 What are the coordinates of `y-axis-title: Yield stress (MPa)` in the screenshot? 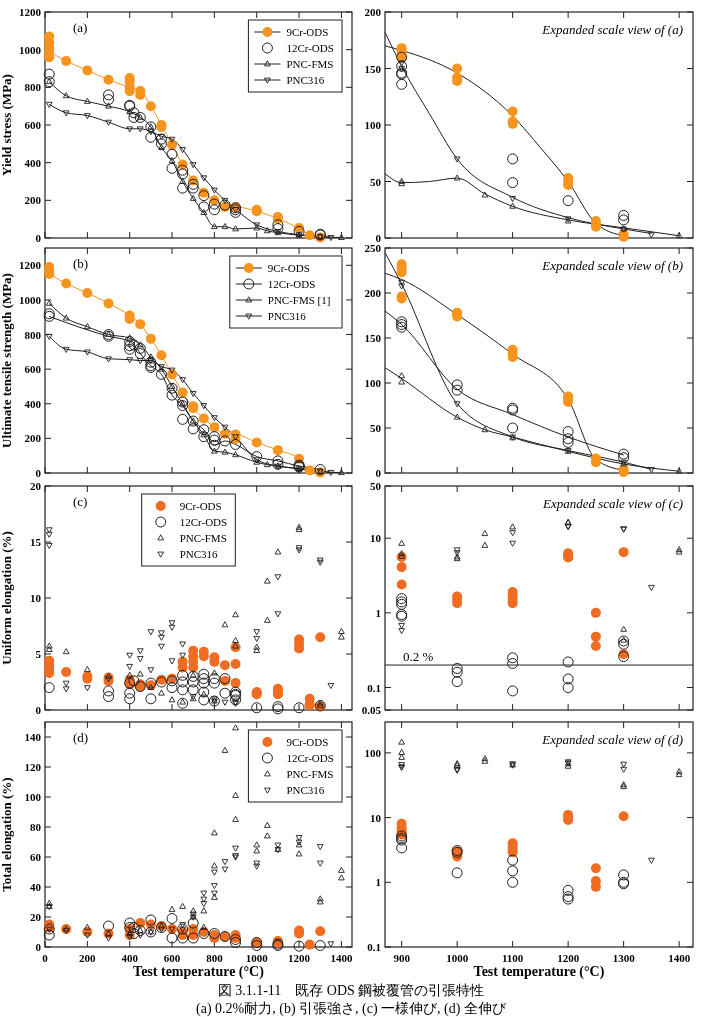 It's located at (7, 125).